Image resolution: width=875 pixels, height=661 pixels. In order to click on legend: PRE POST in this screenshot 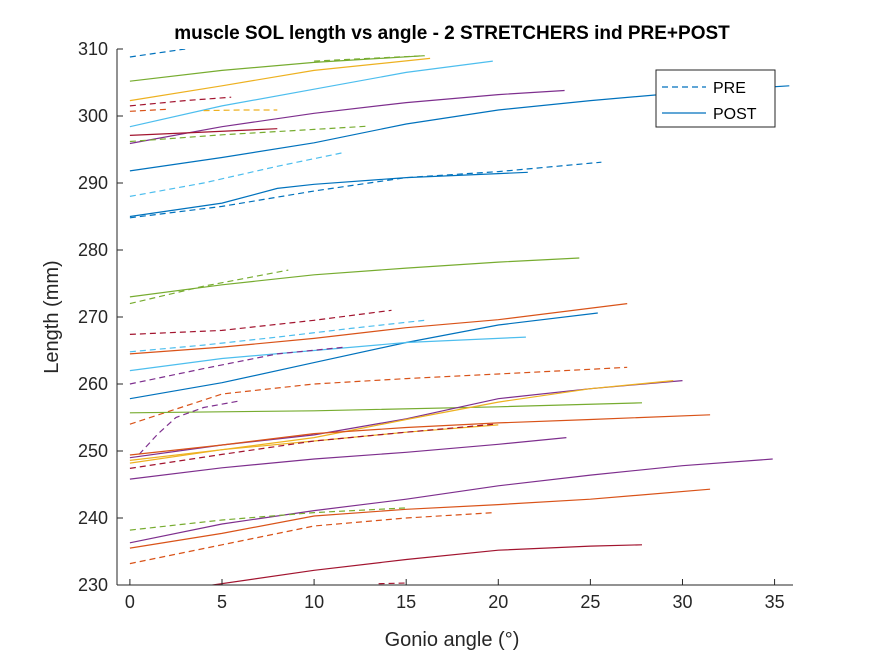, I will do `click(715, 98)`.